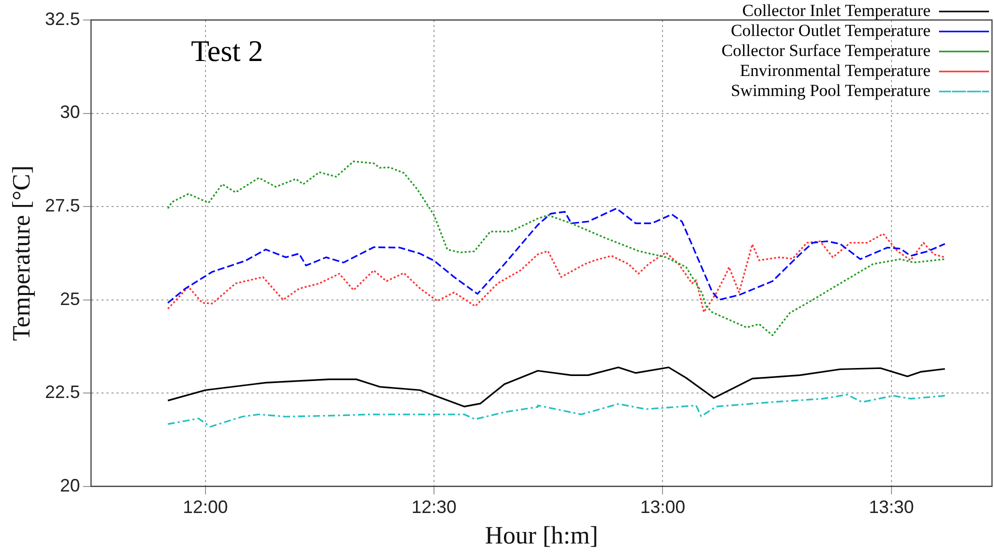 The height and width of the screenshot is (556, 994). What do you see at coordinates (663, 507) in the screenshot?
I see `x-tick-label: 13:00` at bounding box center [663, 507].